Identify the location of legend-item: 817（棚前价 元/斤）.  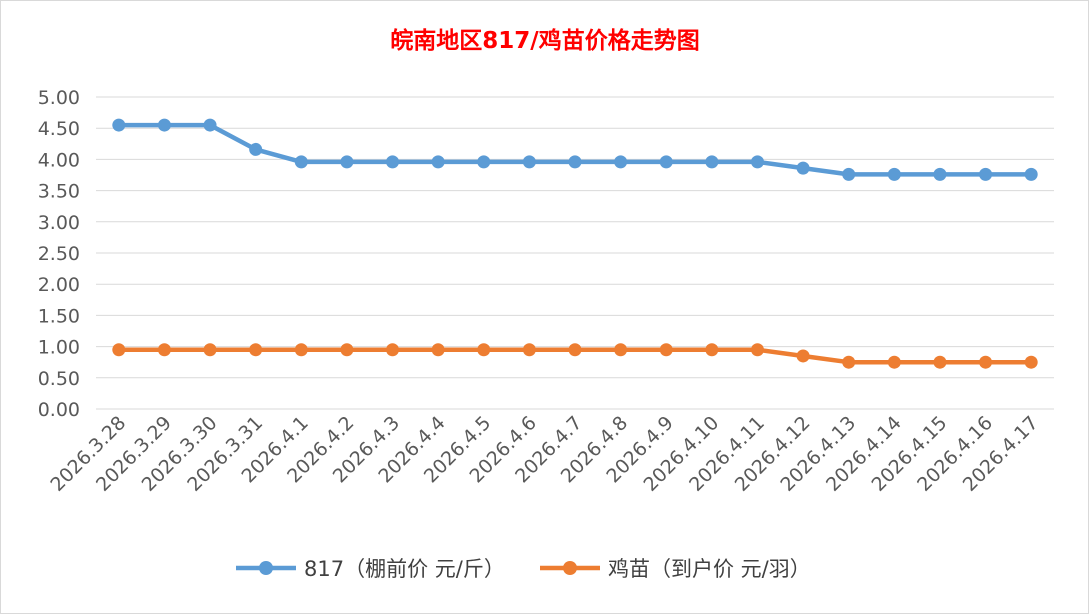
(370, 569).